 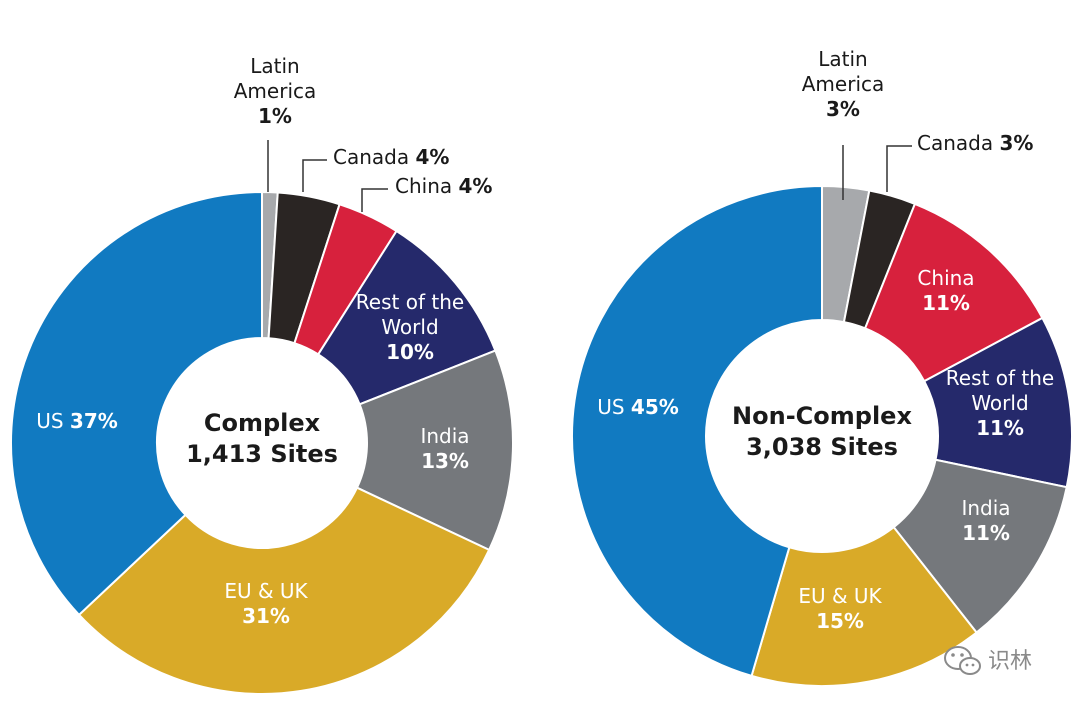 What do you see at coordinates (975, 143) in the screenshot?
I see `slice-label-canada: Canada 3%` at bounding box center [975, 143].